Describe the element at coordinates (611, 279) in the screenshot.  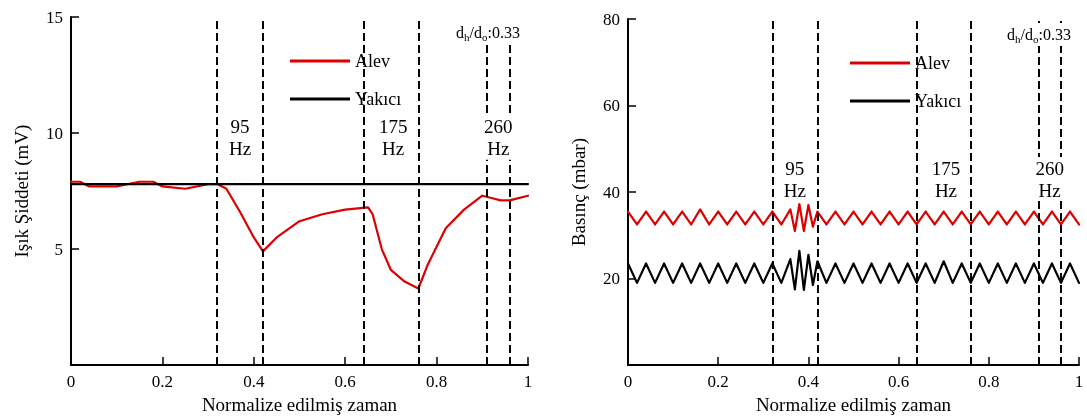
I see `y-tick-label: 20` at that location.